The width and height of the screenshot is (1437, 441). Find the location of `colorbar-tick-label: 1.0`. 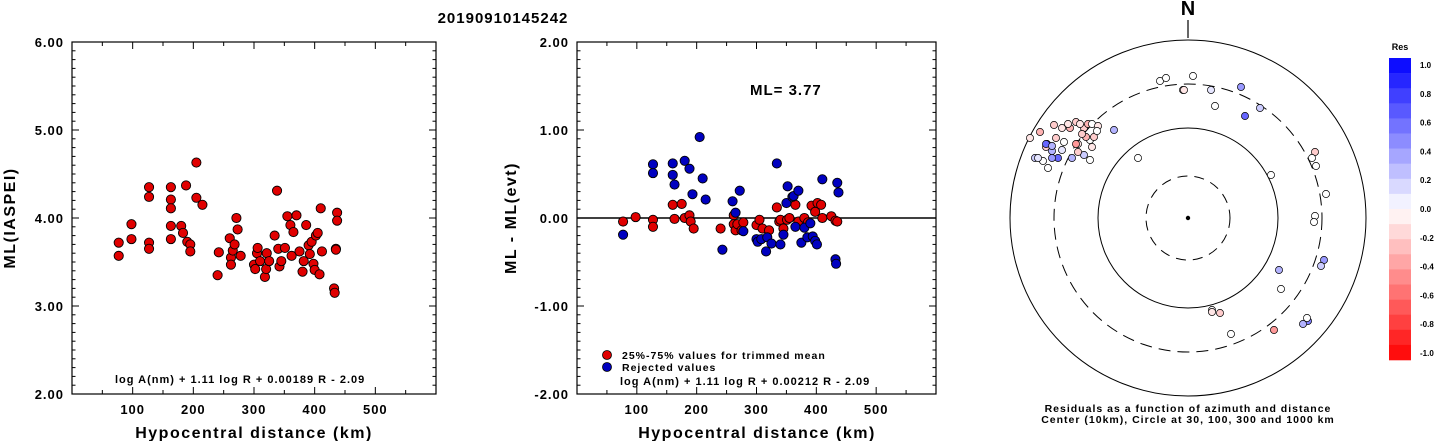

colorbar-tick-label: 1.0 is located at coordinates (1426, 65).